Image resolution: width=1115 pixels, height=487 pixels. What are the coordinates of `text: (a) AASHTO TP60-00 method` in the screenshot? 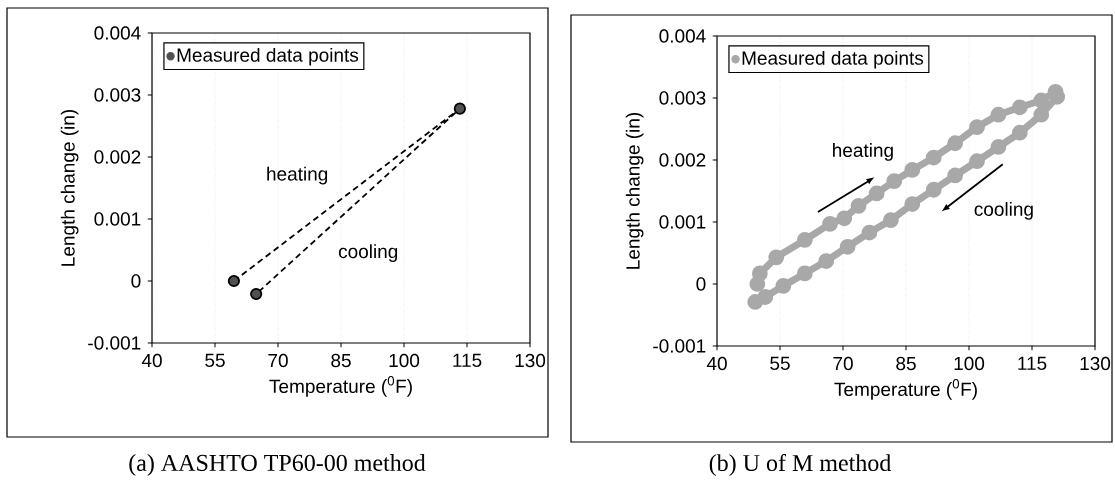 It's located at (277, 465).